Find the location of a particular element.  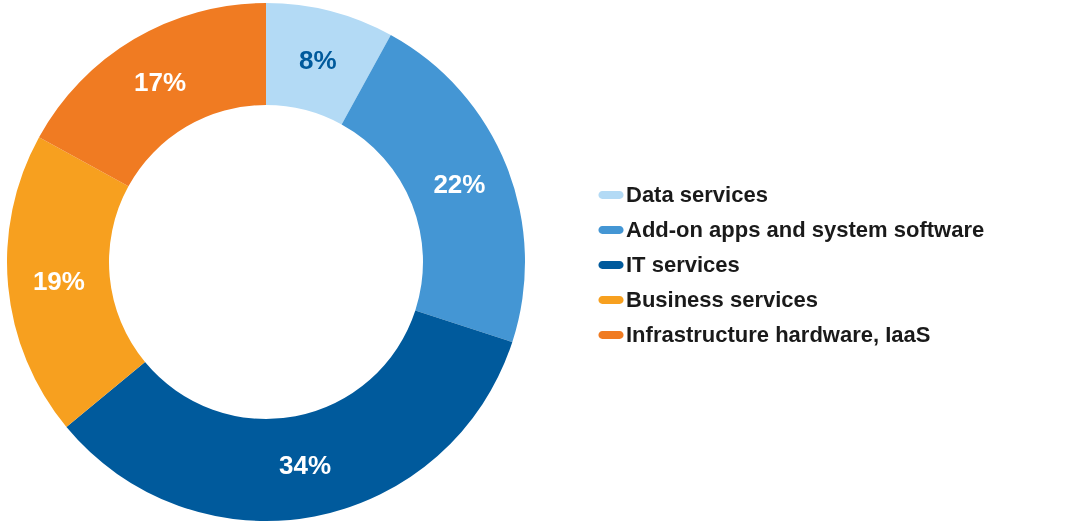

data-label: 19% is located at coordinates (58, 280).